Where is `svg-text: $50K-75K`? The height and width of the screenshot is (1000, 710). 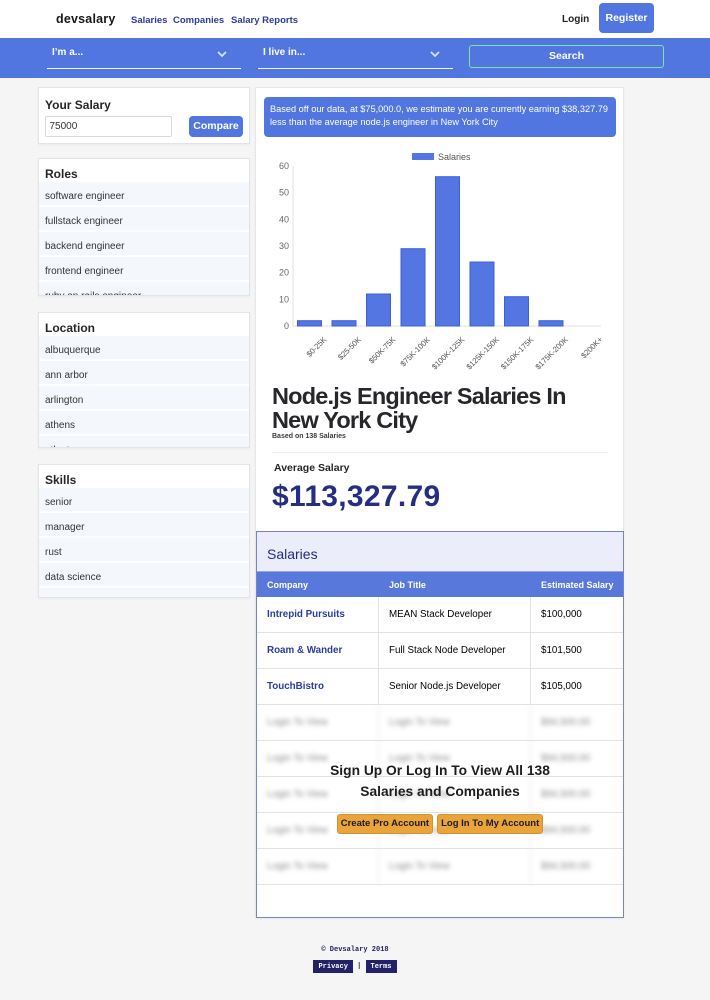 svg-text: $50K-75K is located at coordinates (382, 349).